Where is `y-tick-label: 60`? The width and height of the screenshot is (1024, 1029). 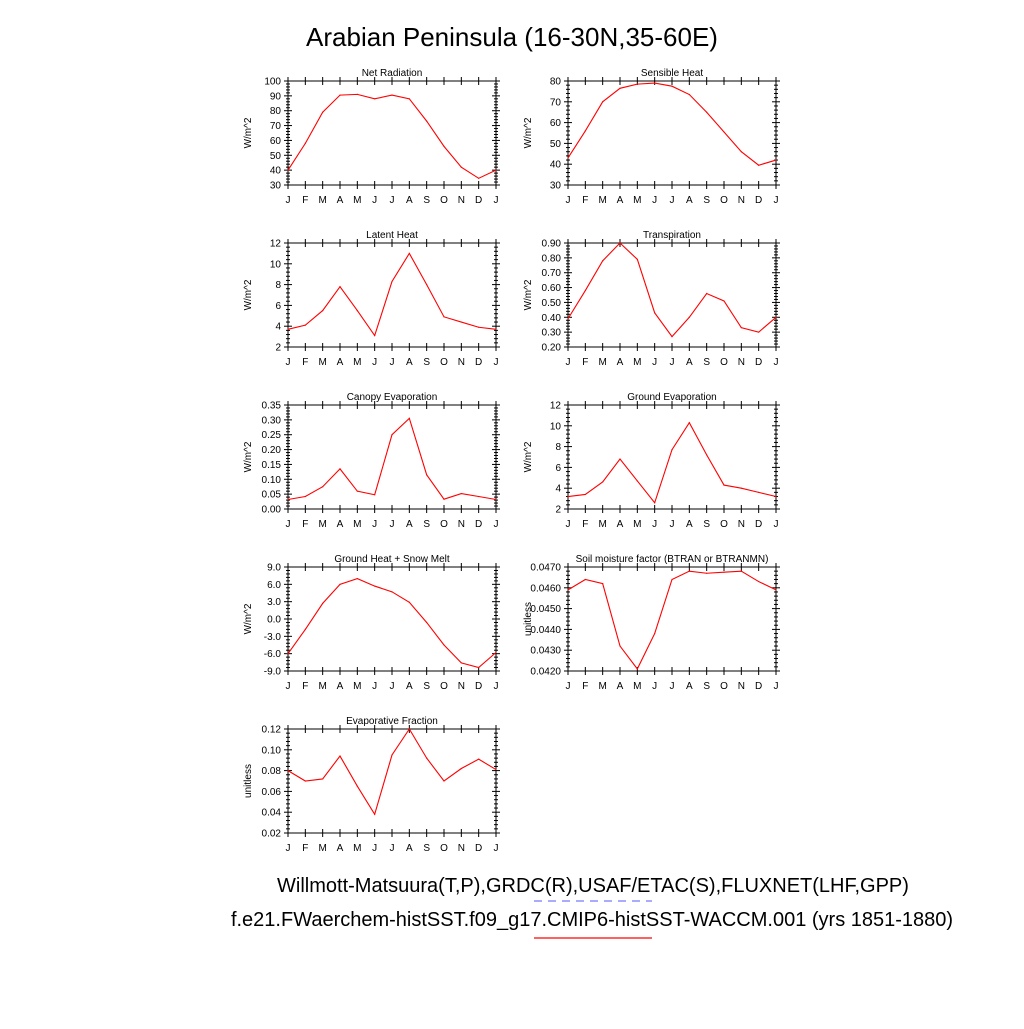
y-tick-label: 60 is located at coordinates (276, 141).